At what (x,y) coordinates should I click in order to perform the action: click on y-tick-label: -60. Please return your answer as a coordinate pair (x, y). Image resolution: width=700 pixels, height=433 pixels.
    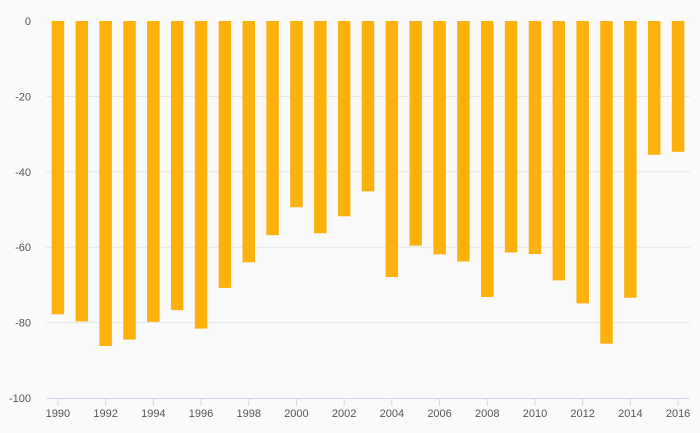
    Looking at the image, I should click on (23, 248).